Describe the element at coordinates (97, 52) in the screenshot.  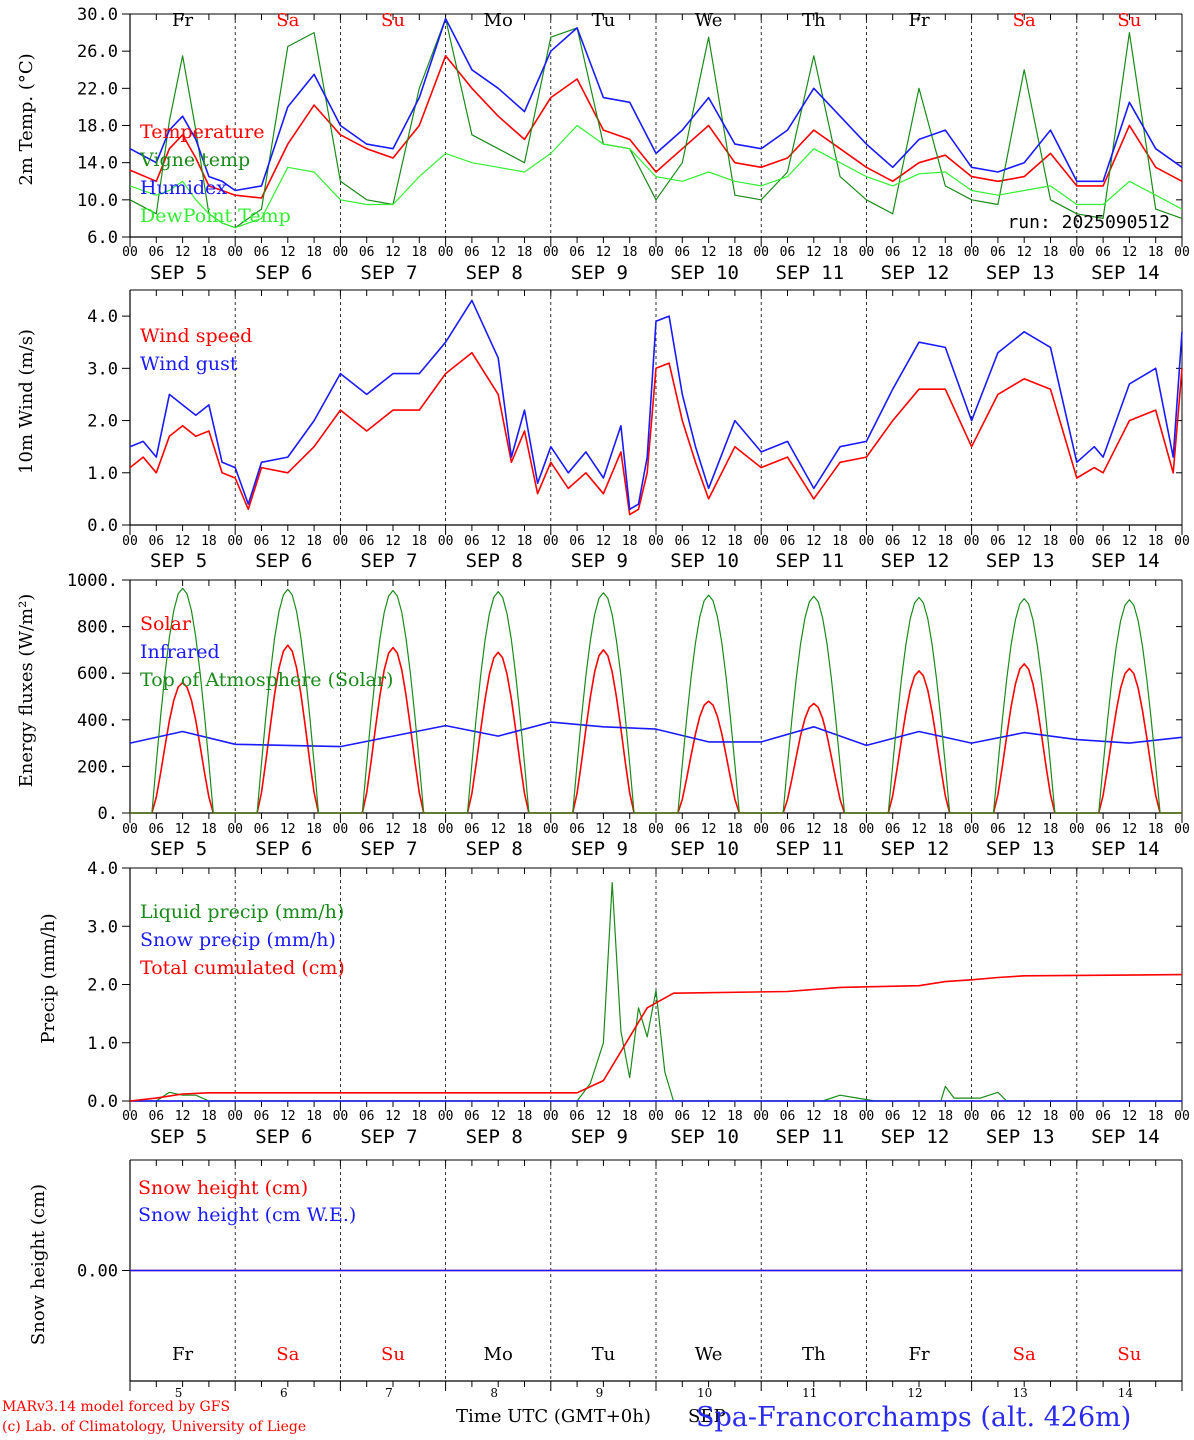
I see `temperature-y-tick-label: 26.0` at that location.